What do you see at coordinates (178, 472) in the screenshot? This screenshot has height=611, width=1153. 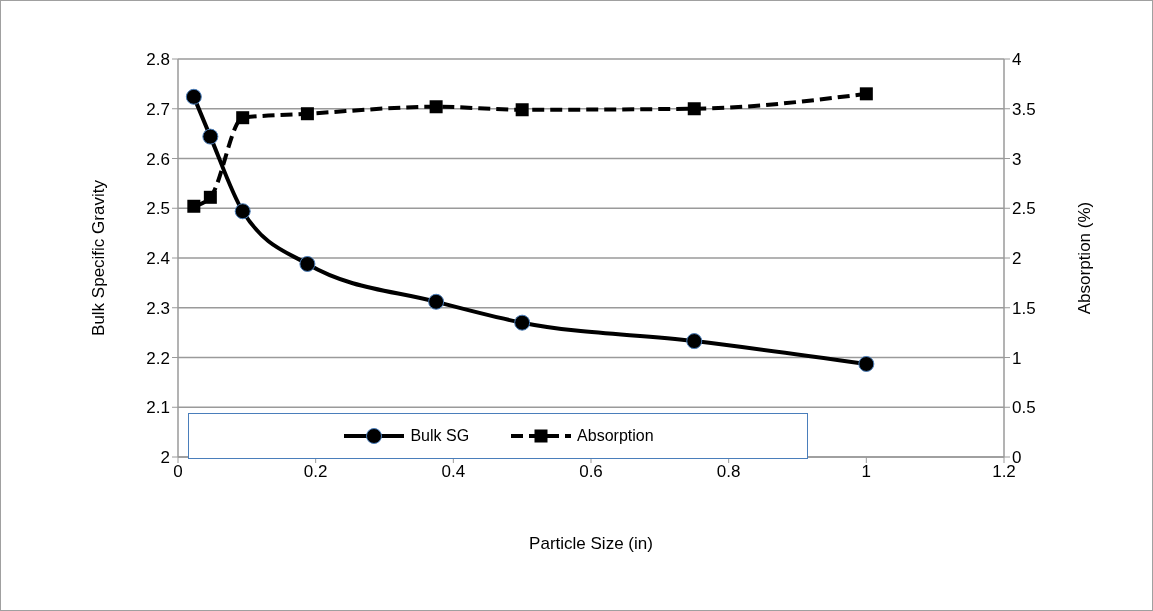 I see `x-tick-label: 0` at bounding box center [178, 472].